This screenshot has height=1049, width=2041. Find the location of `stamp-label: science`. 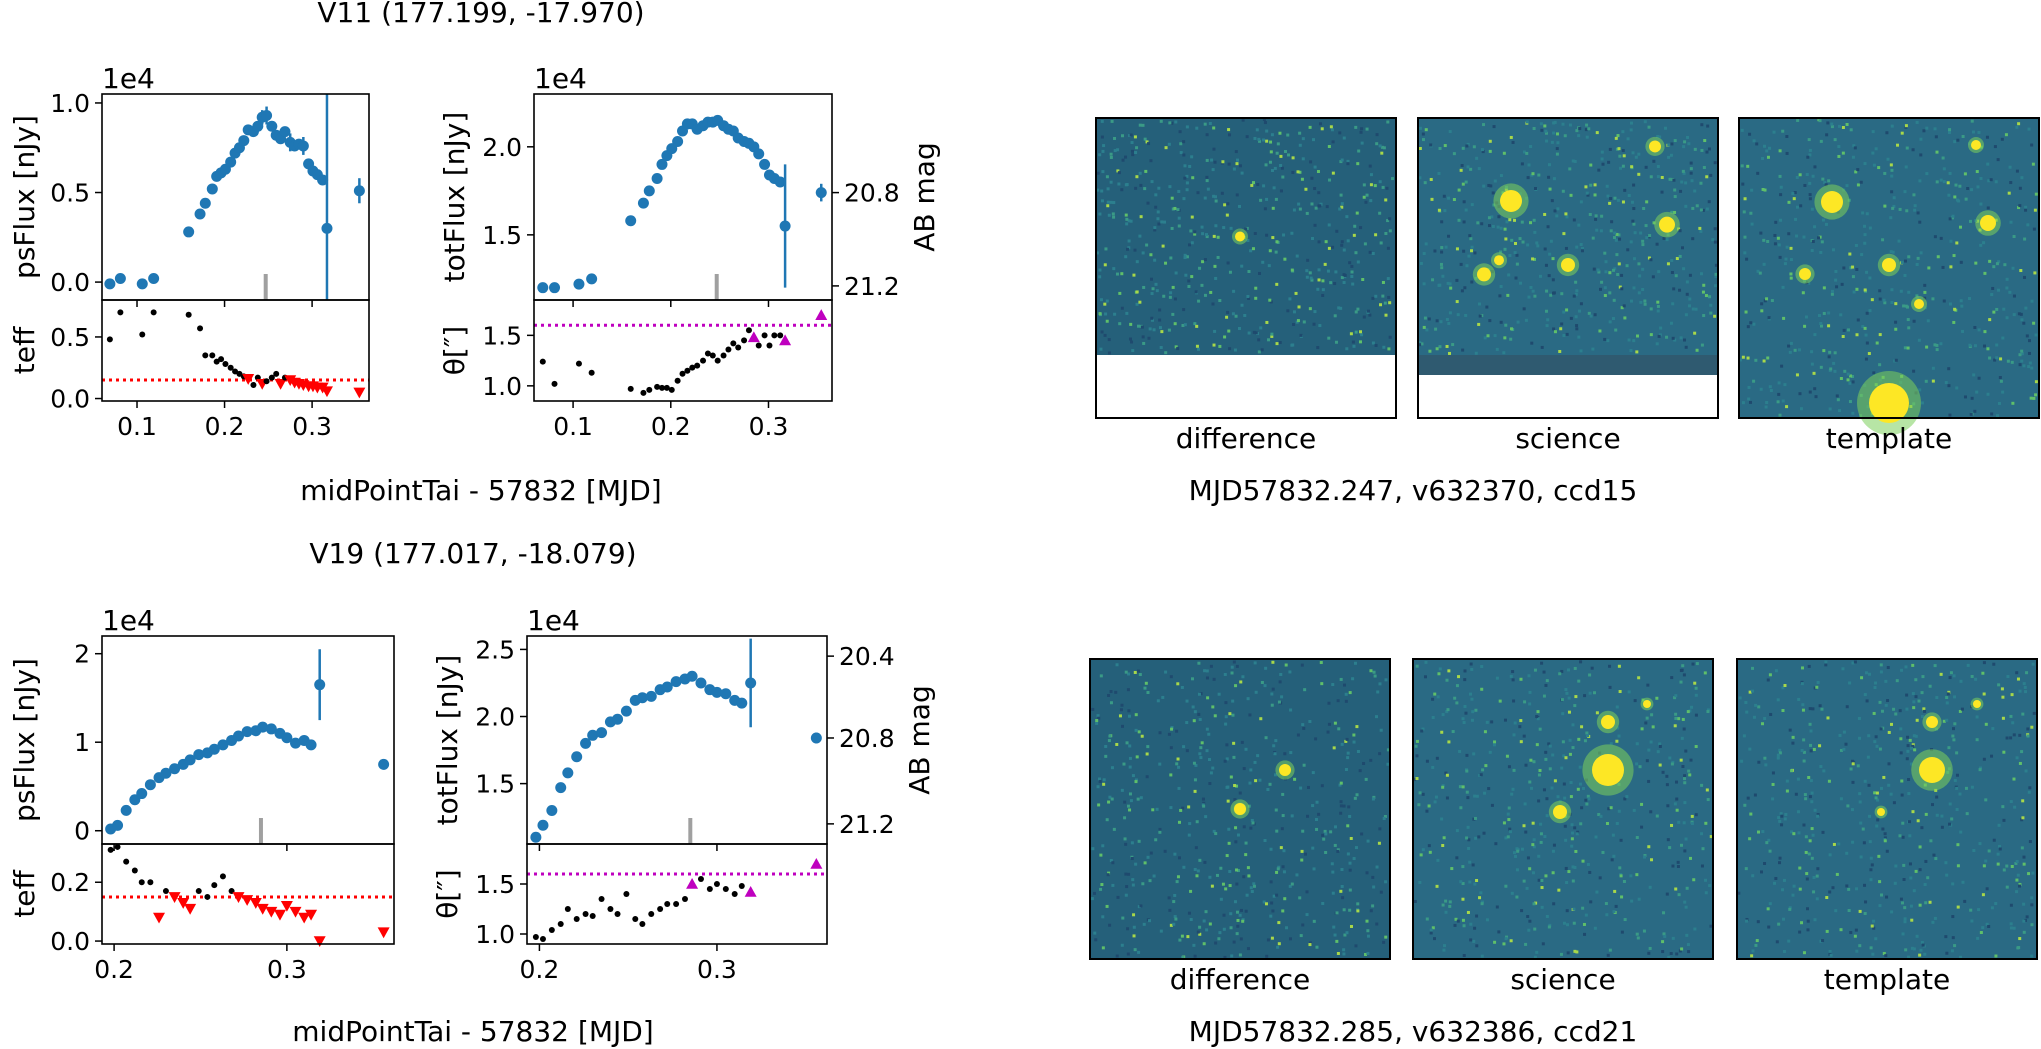

stamp-label: science is located at coordinates (1562, 979).